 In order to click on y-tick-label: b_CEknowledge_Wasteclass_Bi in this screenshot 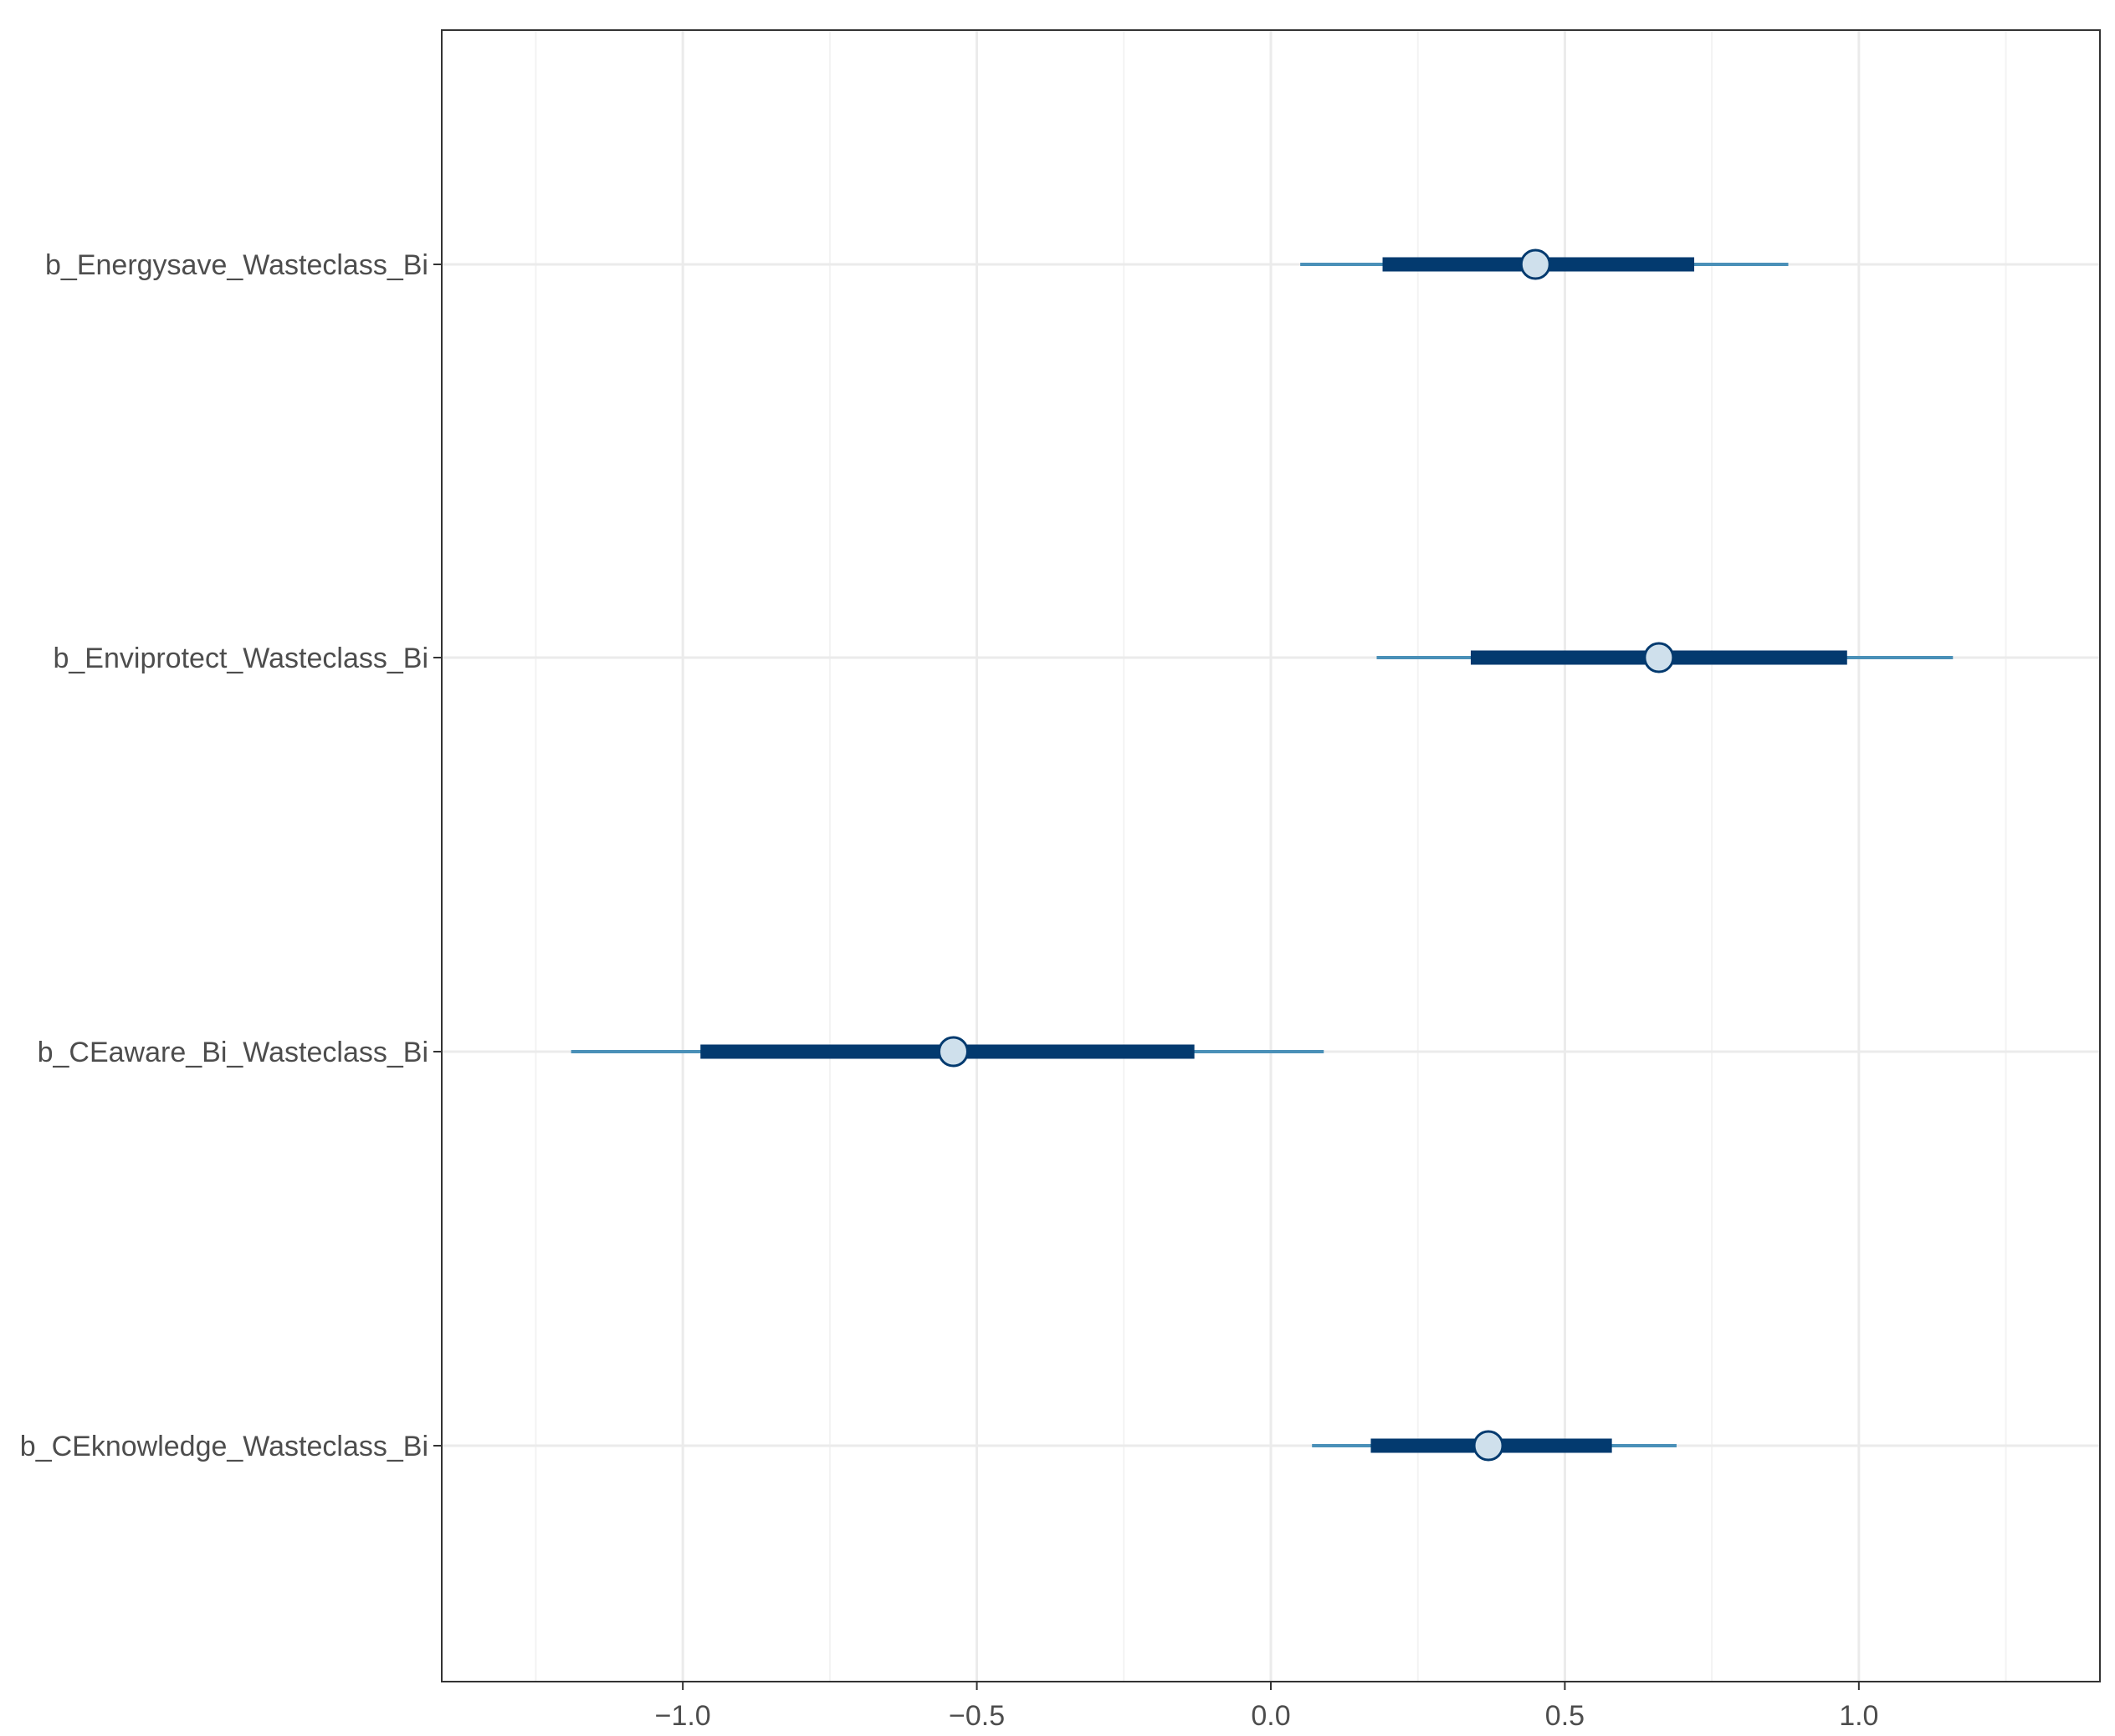, I will do `click(224, 1446)`.